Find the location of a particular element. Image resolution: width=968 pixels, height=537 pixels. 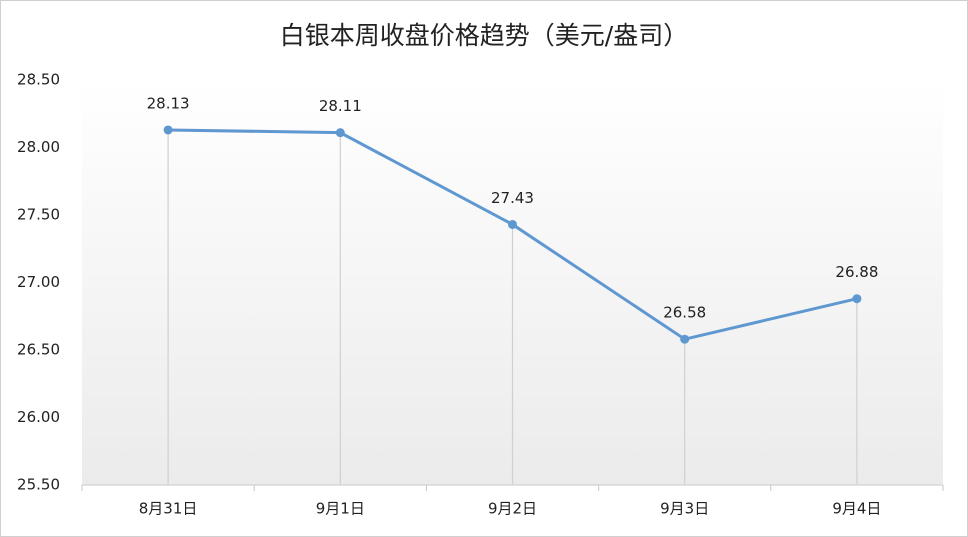

data-label: 26.88 is located at coordinates (856, 272).